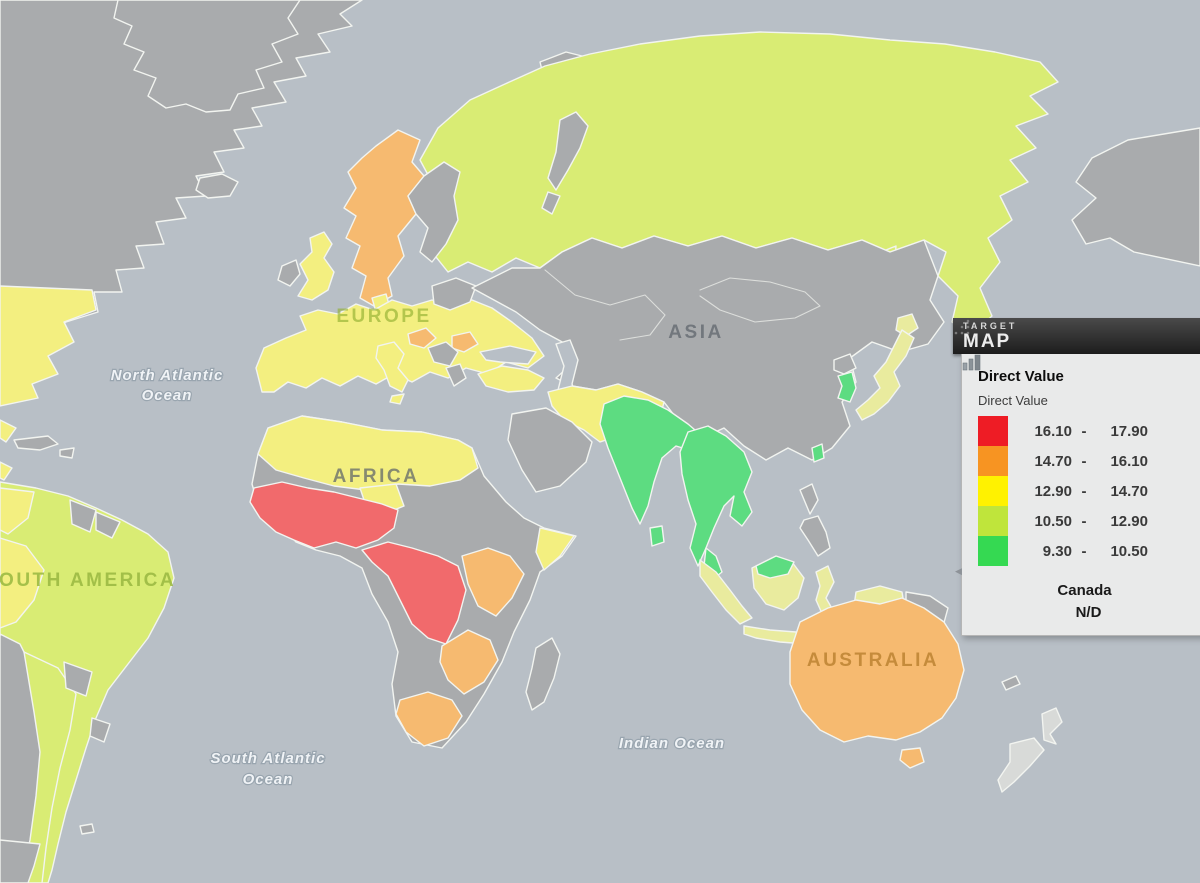 The image size is (1200, 883). Describe the element at coordinates (36, 443) in the screenshot. I see `region-cuba` at that location.